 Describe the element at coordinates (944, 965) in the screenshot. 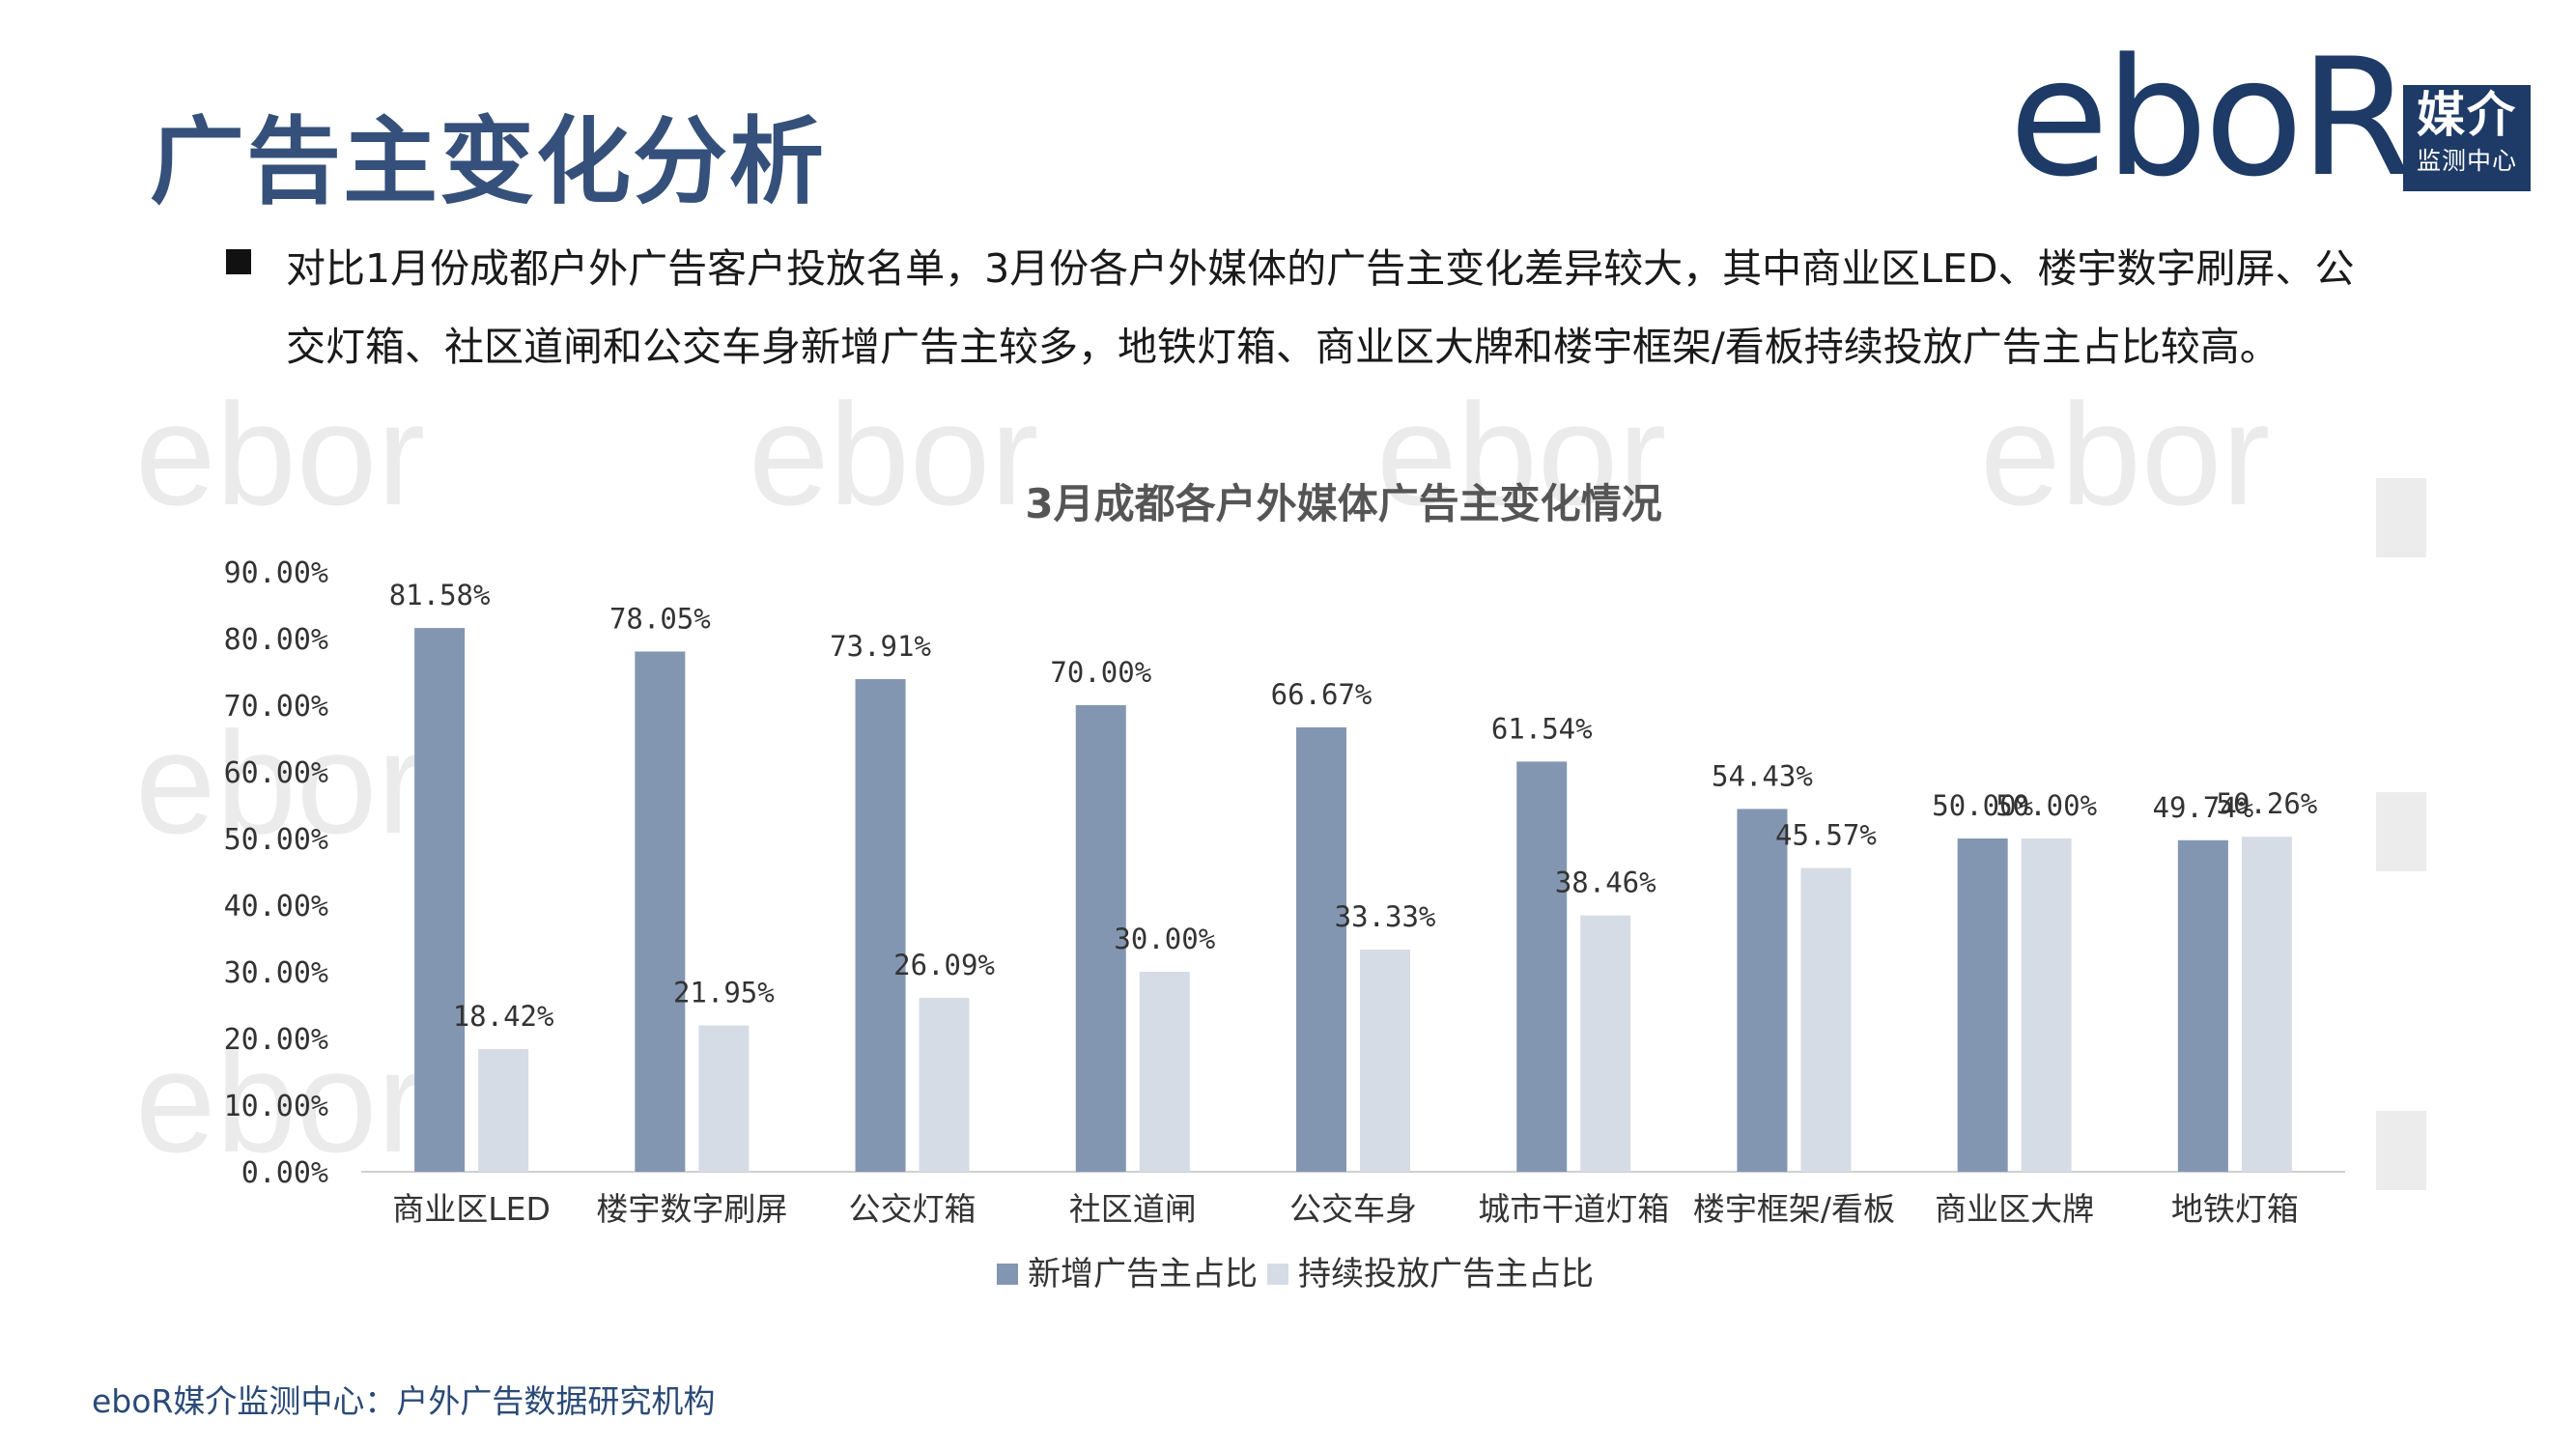

I see `data-label: 26.09%` at that location.